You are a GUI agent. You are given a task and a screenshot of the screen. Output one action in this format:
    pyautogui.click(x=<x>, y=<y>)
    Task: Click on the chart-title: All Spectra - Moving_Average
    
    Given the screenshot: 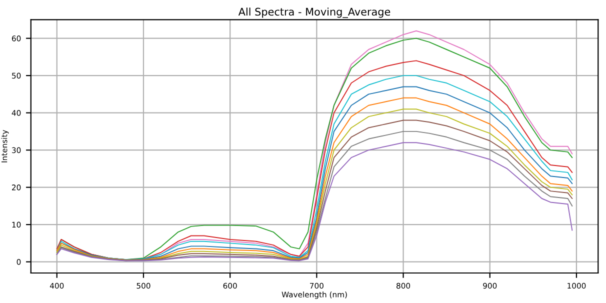 What is the action you would take?
    pyautogui.click(x=314, y=13)
    